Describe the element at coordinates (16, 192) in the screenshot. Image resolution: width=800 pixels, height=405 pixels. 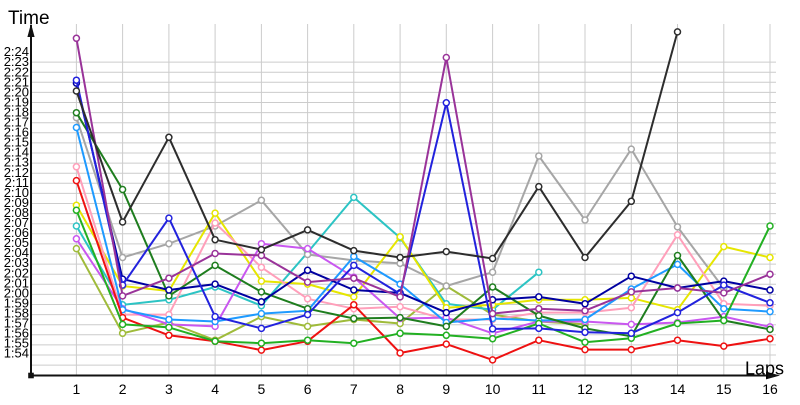
I see `svg-text: 2:10` at that location.